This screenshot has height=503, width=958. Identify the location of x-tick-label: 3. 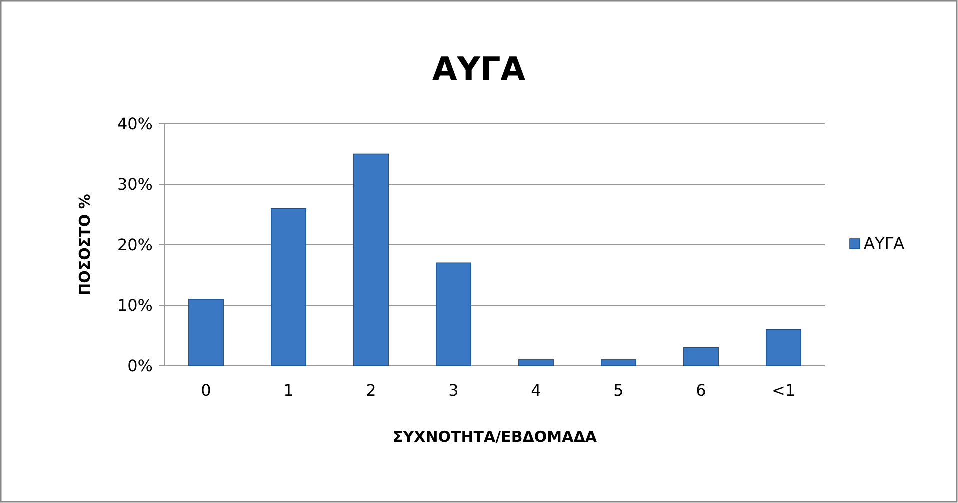
(453, 390).